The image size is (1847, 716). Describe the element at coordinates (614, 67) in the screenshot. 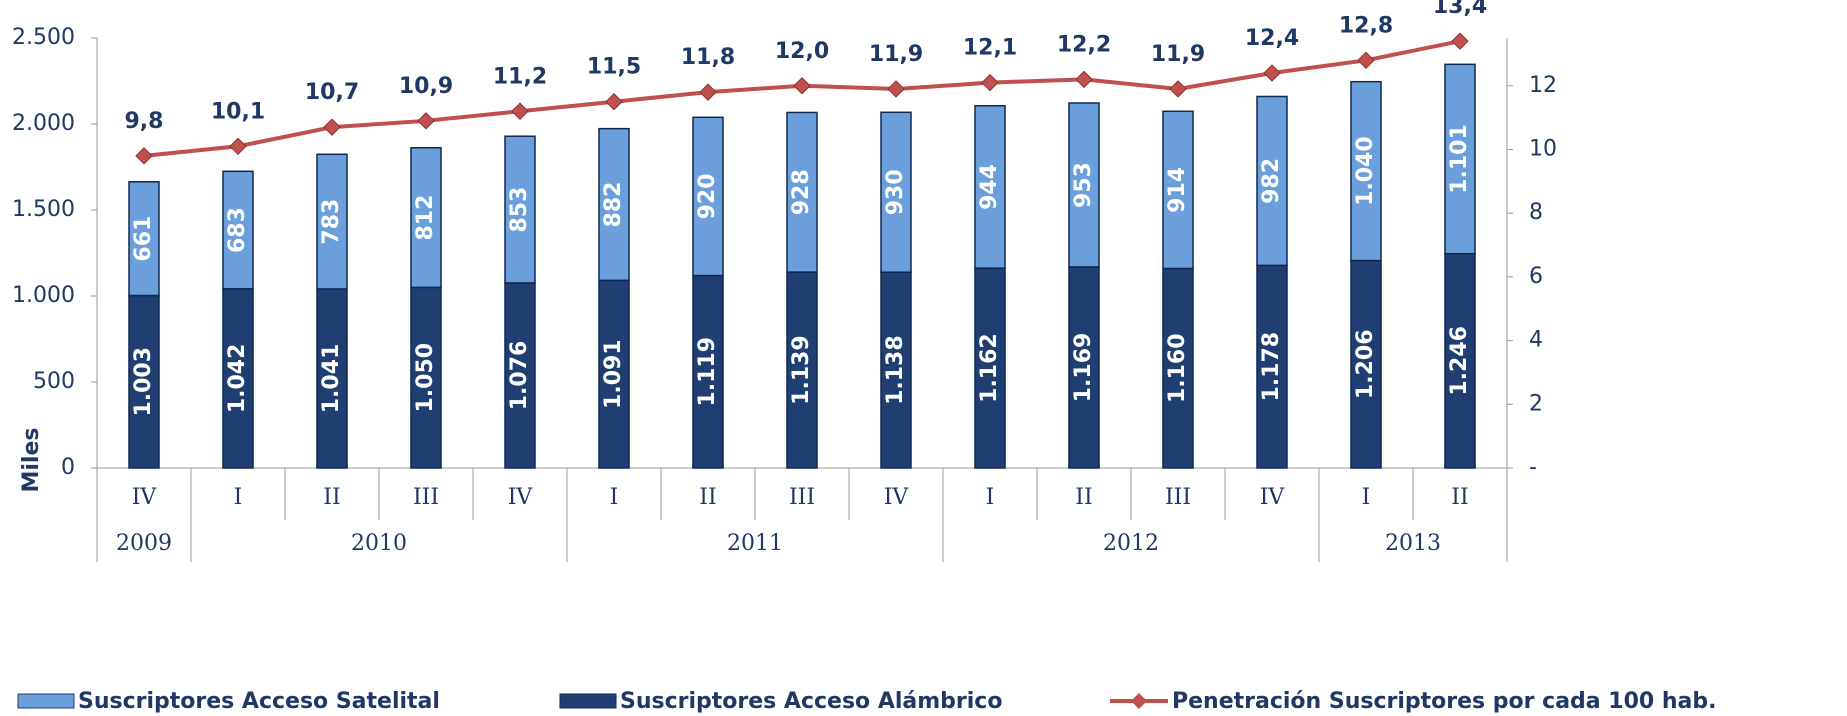

I see `line-value-label: 11,5` at that location.